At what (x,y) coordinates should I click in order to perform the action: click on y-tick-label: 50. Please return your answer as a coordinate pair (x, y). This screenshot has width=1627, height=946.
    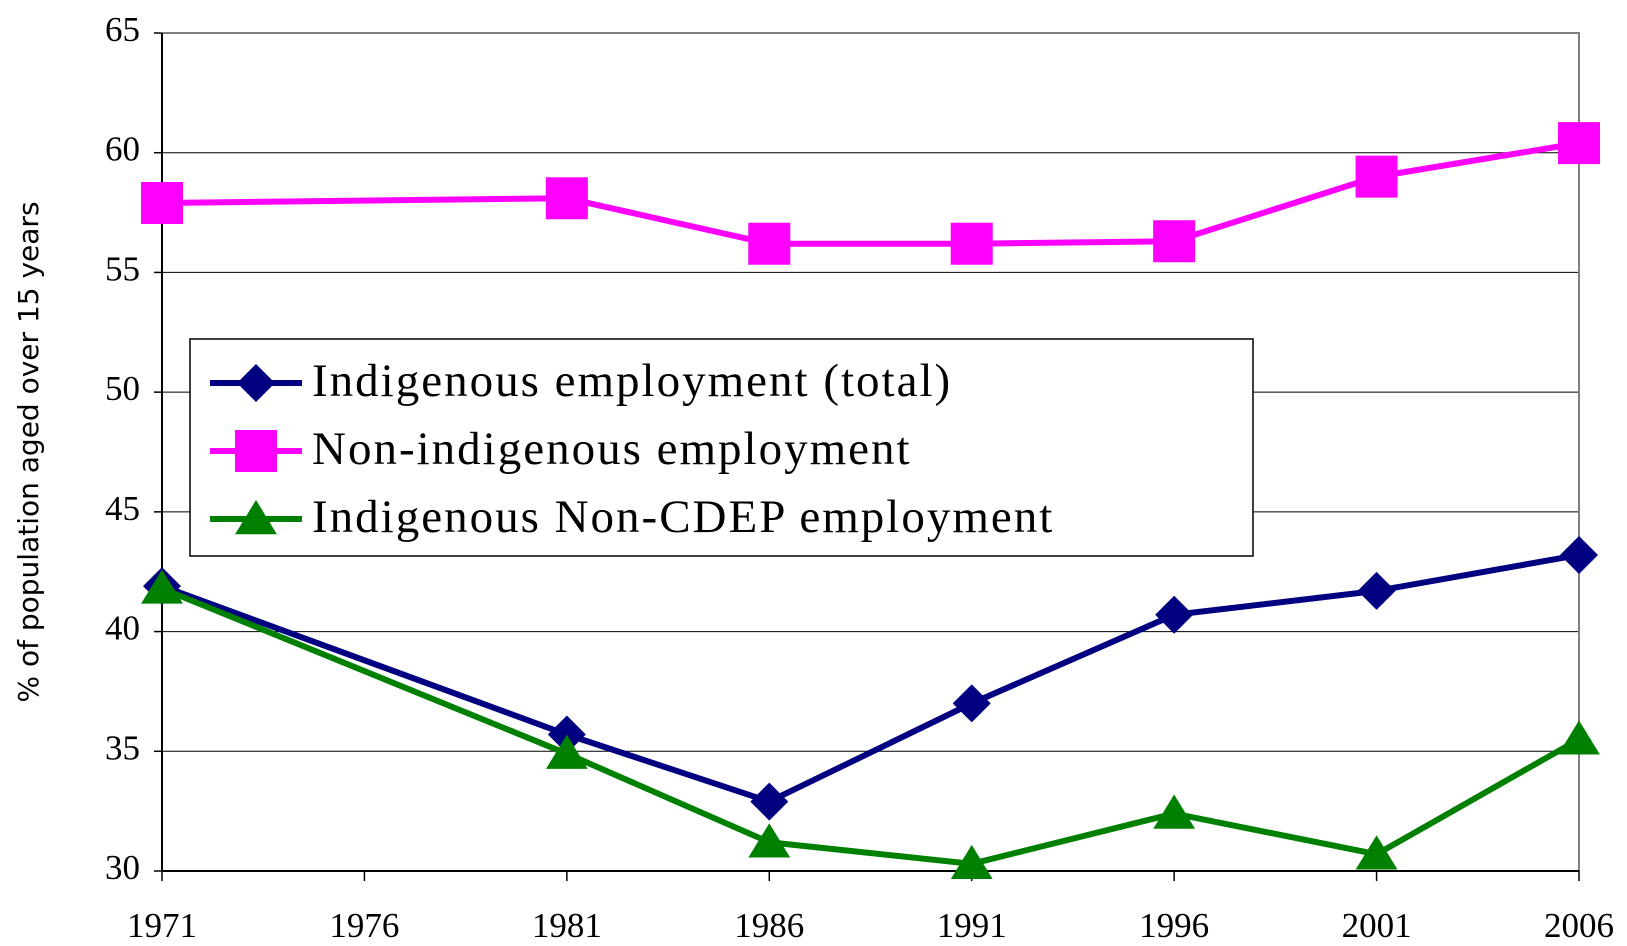
    Looking at the image, I should click on (122, 388).